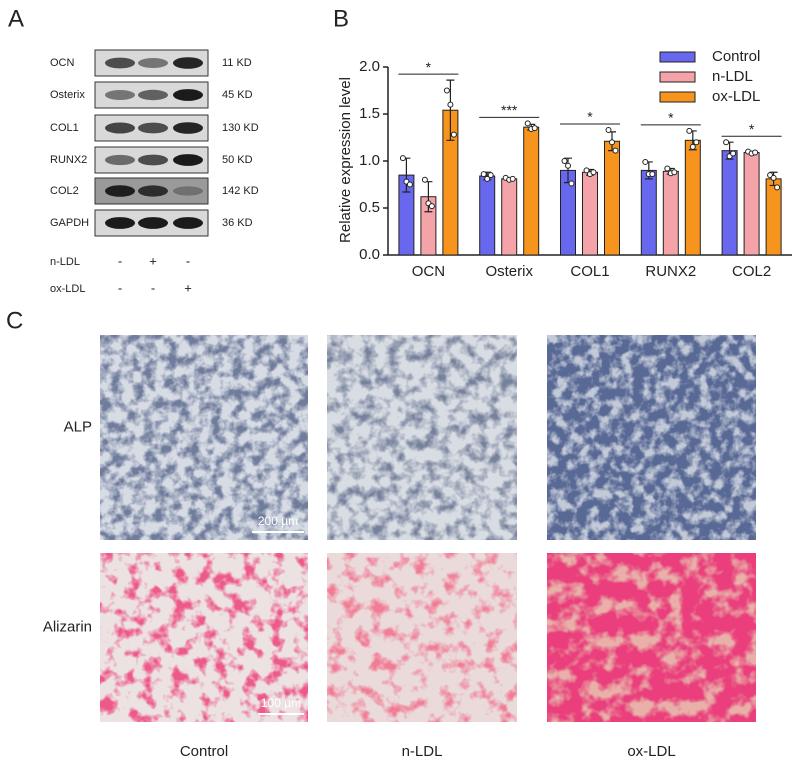  Describe the element at coordinates (369, 160) in the screenshot. I see `y-tick-label: 1.0` at that location.